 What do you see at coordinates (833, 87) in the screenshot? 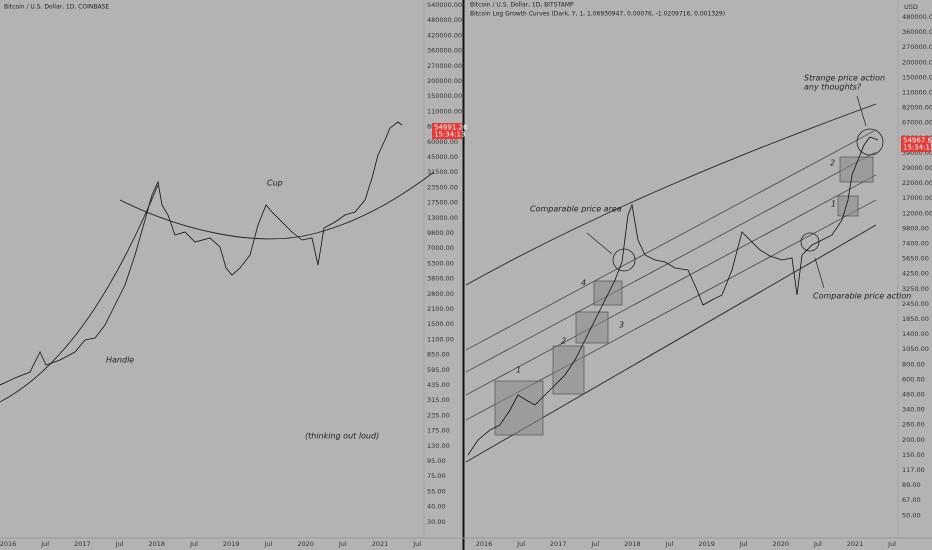
I see `annotation: any thoughts?` at bounding box center [833, 87].